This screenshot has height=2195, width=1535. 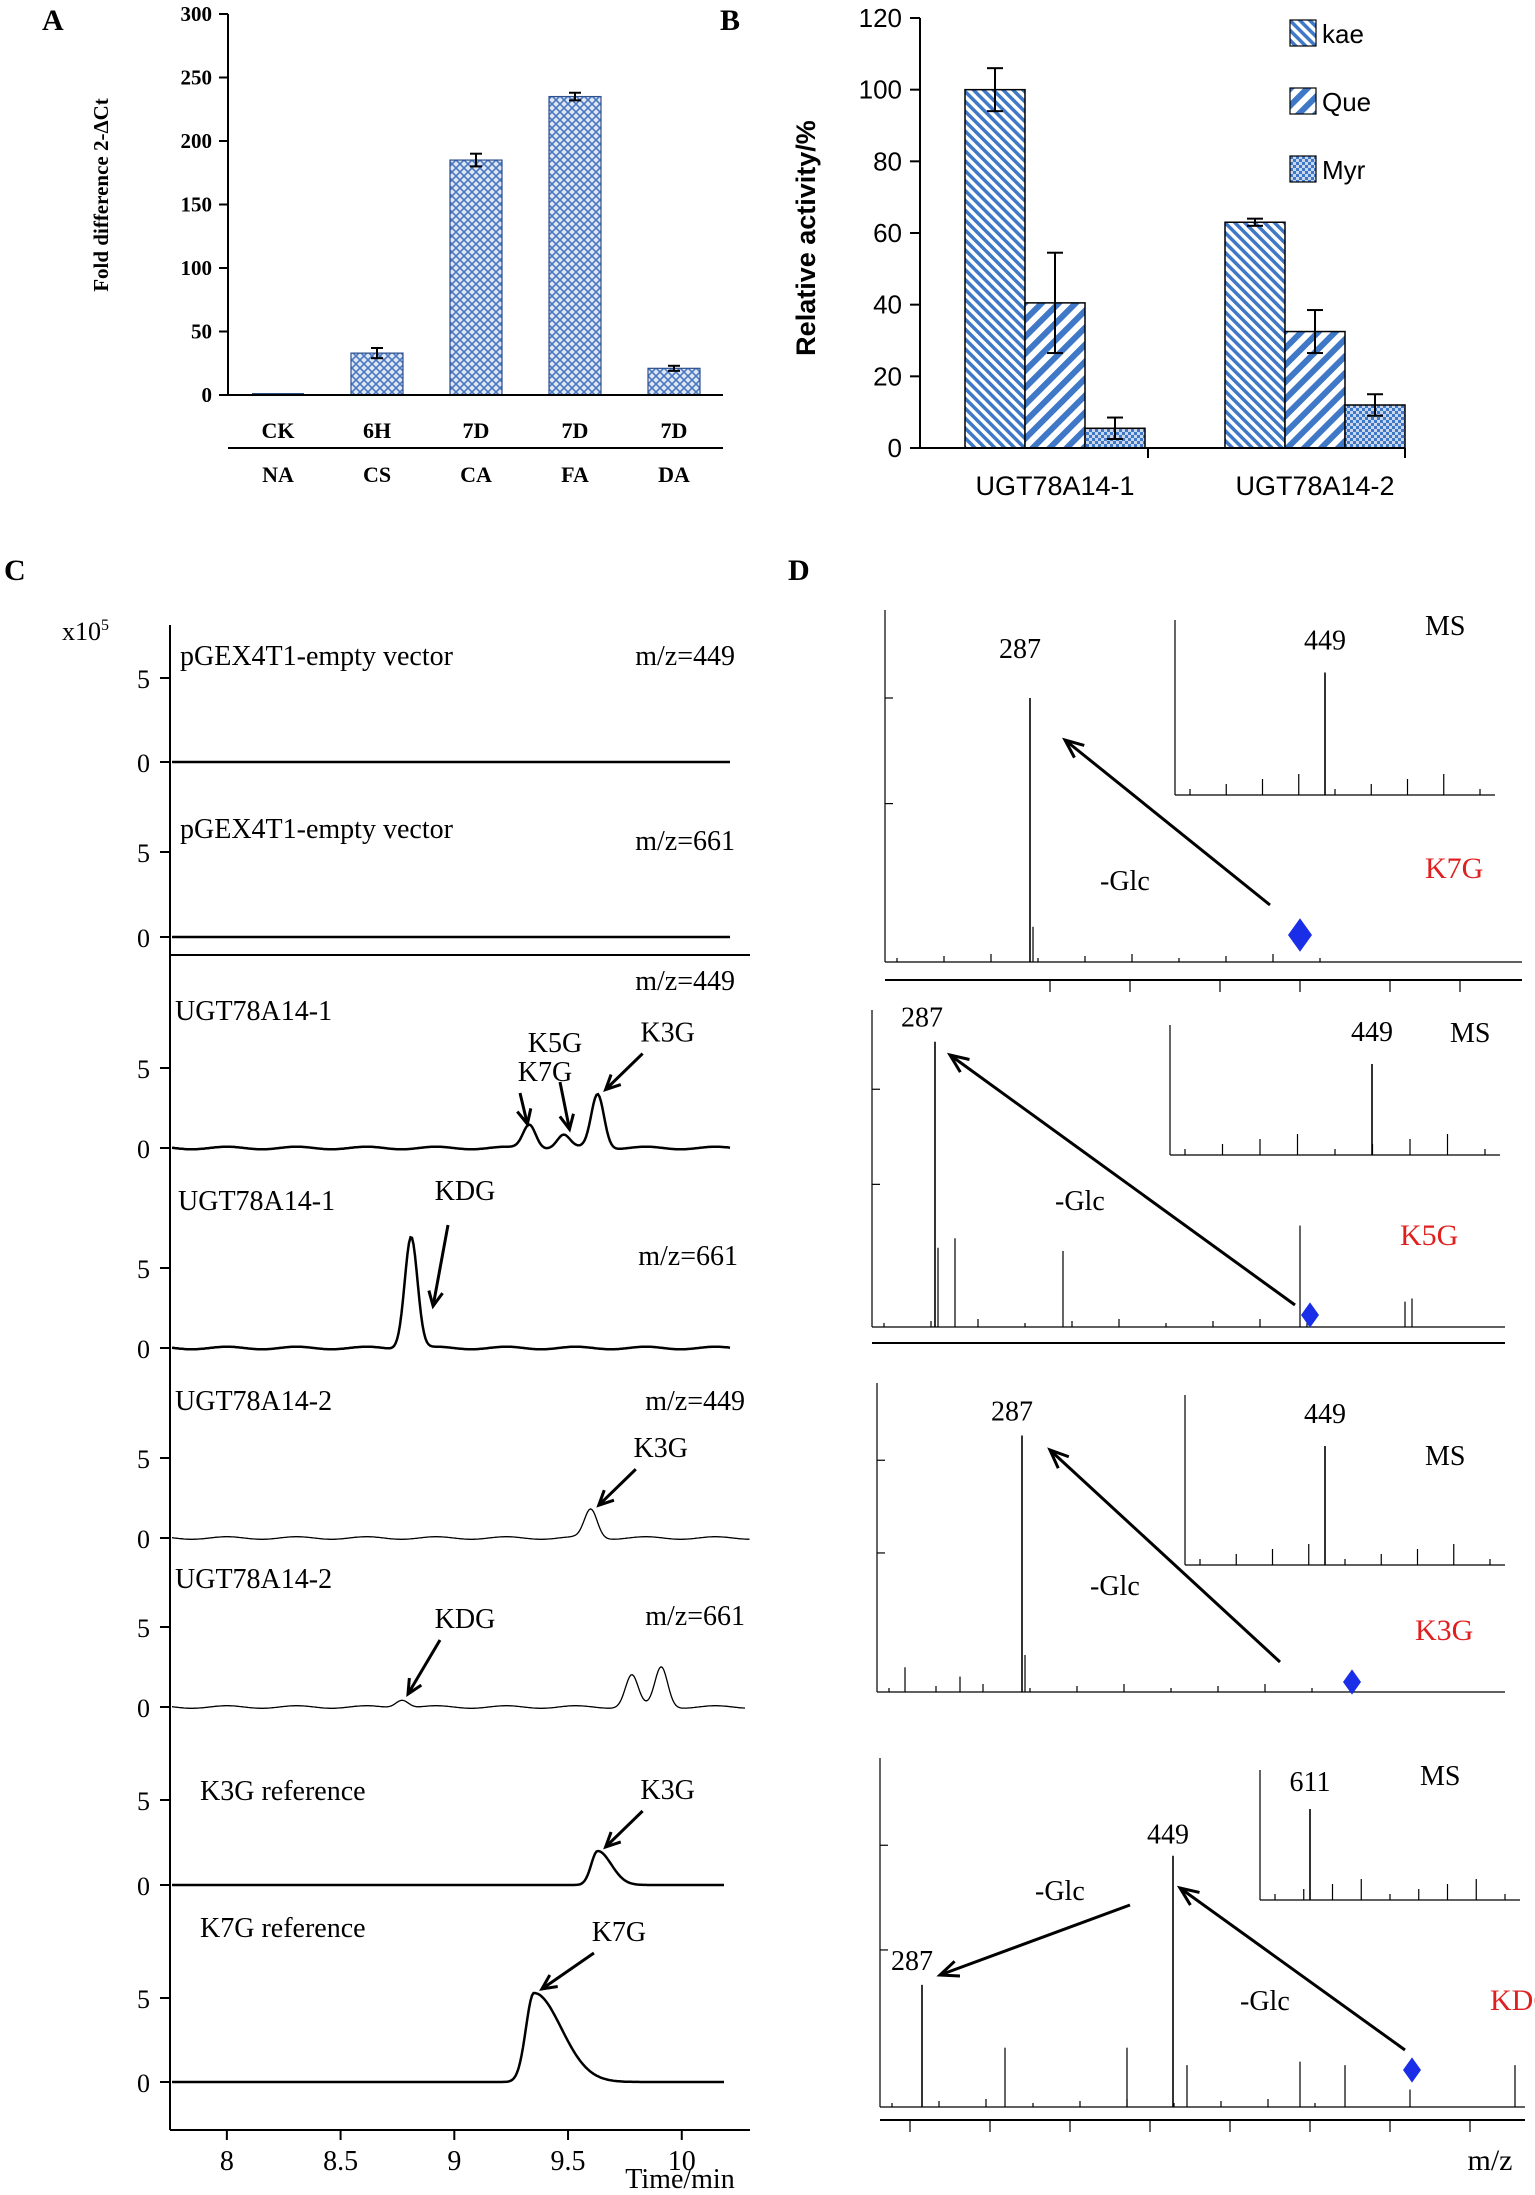 I want to click on panel-a-category-bottom: CS, so click(x=377, y=474).